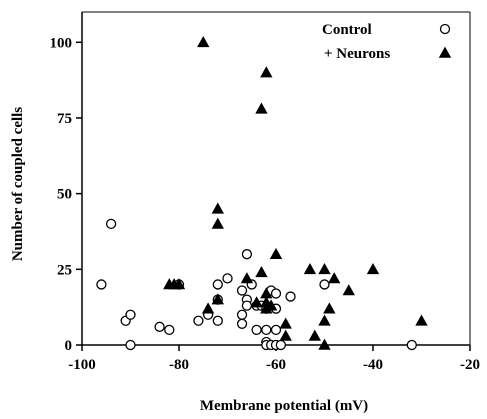 The image size is (487, 419). I want to click on x-tick-label: -20, so click(470, 365).